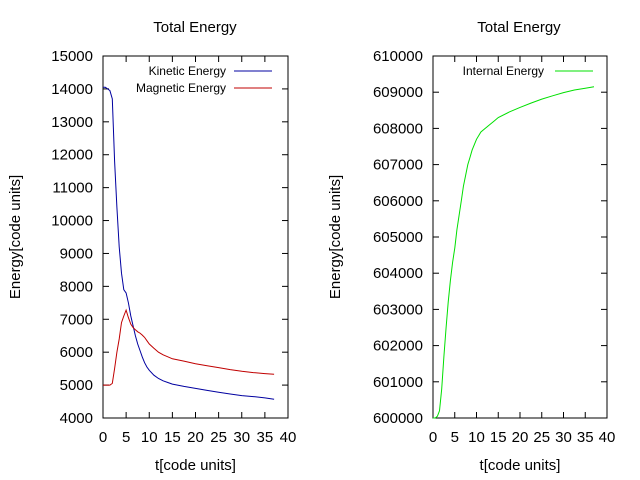  I want to click on y-tick-label: 14000, so click(72, 89).